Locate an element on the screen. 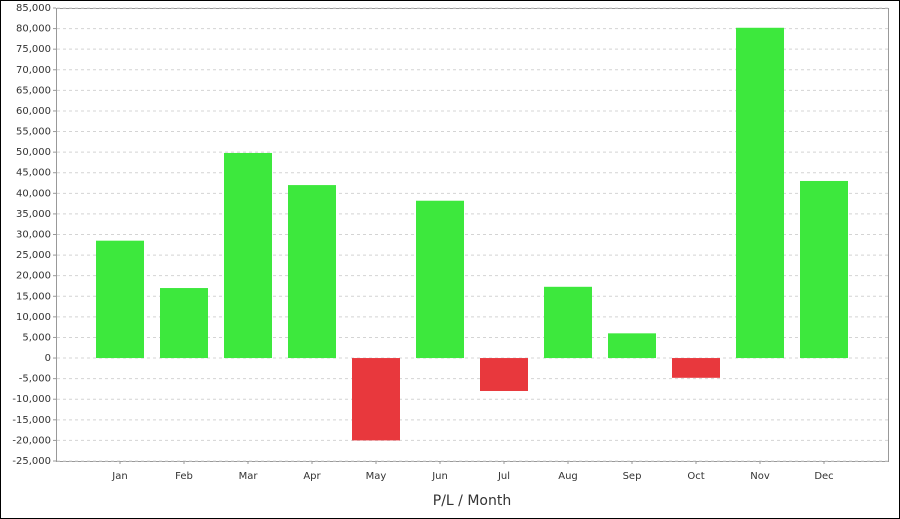 The width and height of the screenshot is (900, 519). y-tick-label: 35,000 is located at coordinates (33, 214).